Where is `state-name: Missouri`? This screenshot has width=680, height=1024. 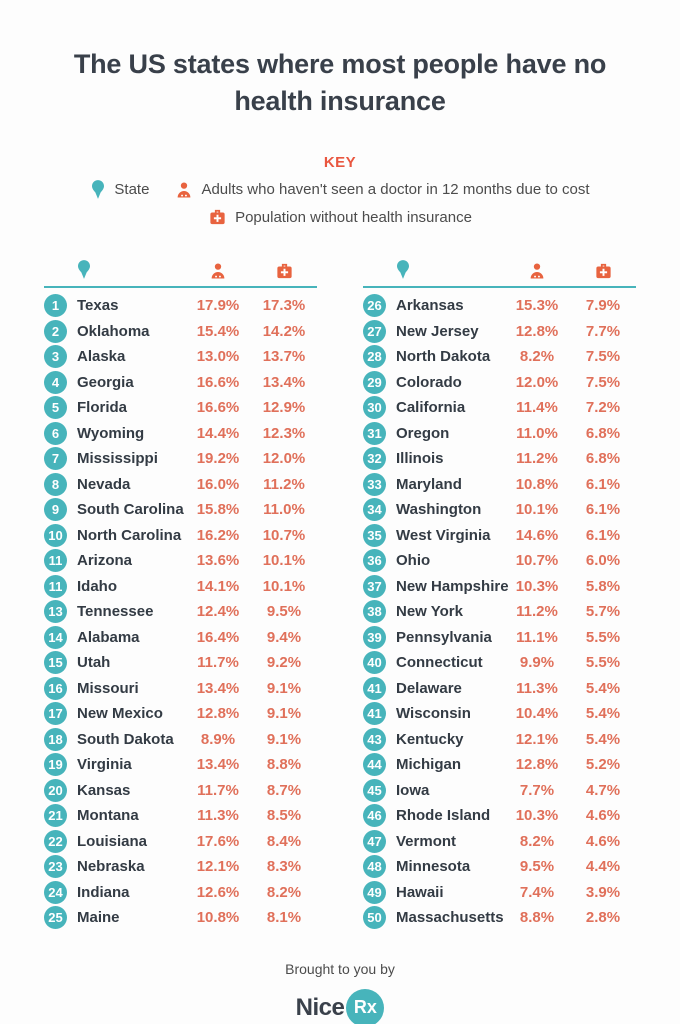
state-name: Missouri is located at coordinates (108, 688).